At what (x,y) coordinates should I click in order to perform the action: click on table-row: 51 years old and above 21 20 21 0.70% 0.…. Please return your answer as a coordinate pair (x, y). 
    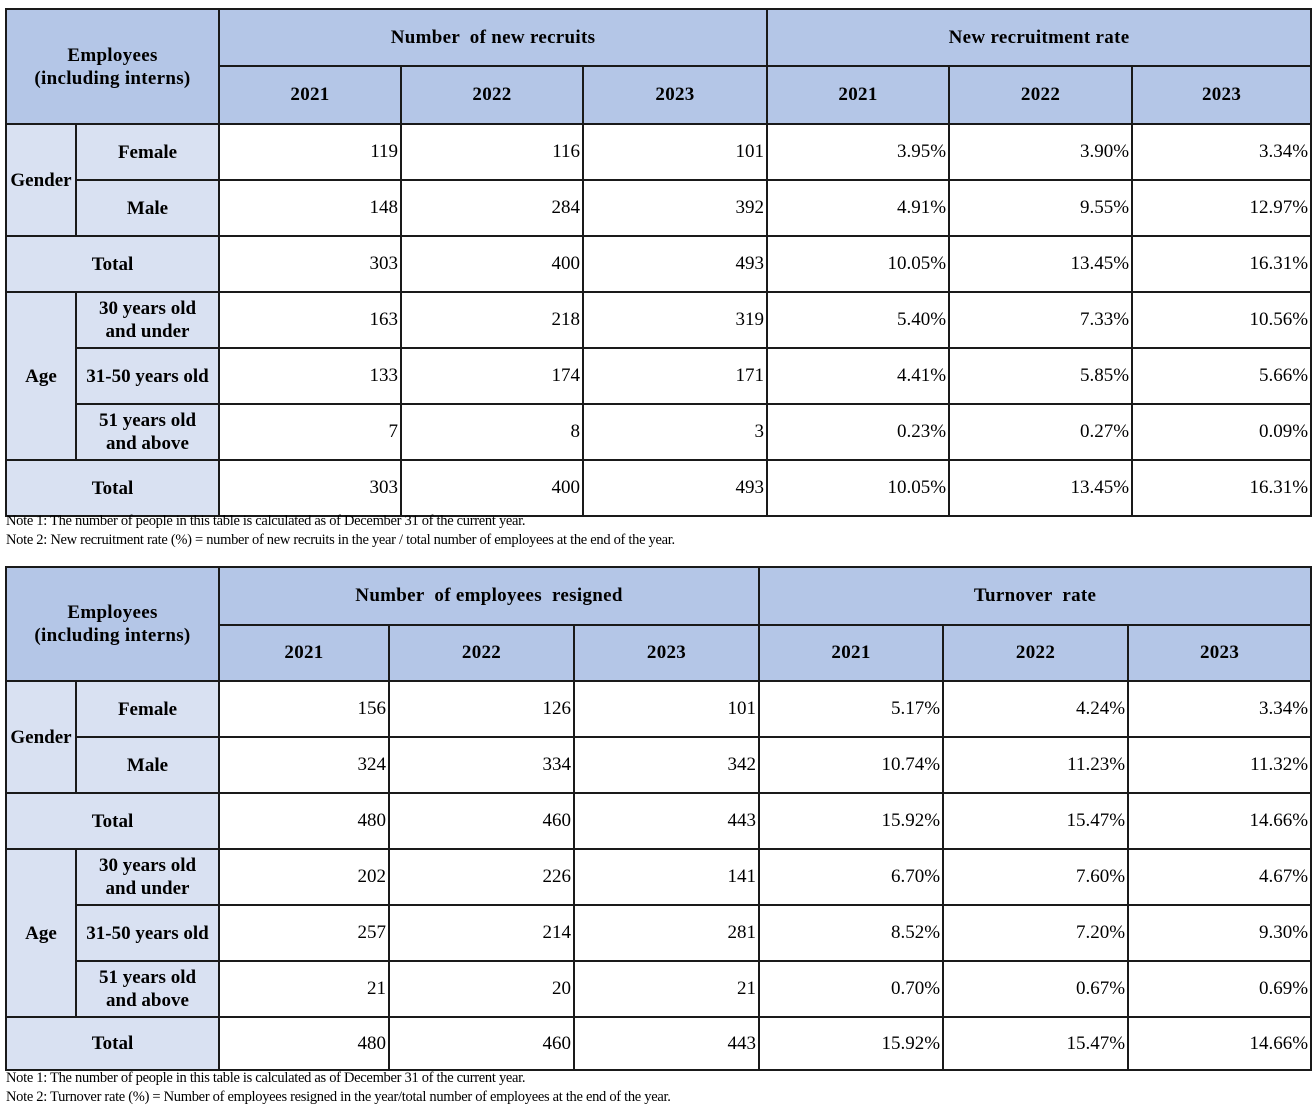
    Looking at the image, I should click on (659, 989).